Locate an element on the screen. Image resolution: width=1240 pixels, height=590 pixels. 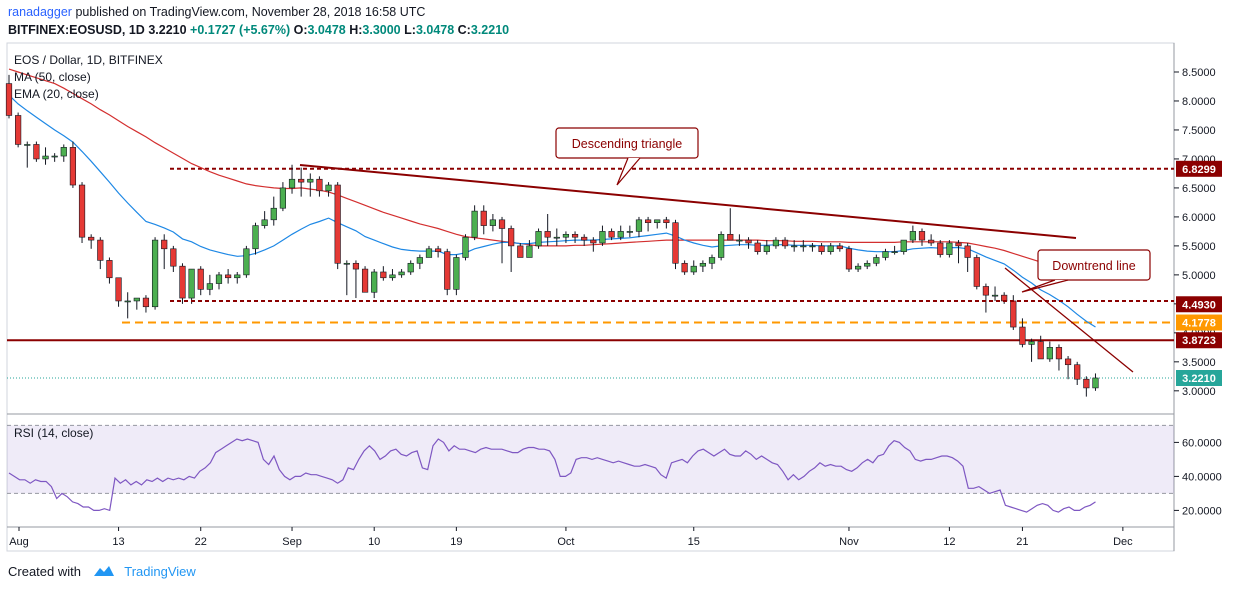
change: +0.1727 (+5.67%) is located at coordinates (240, 30).